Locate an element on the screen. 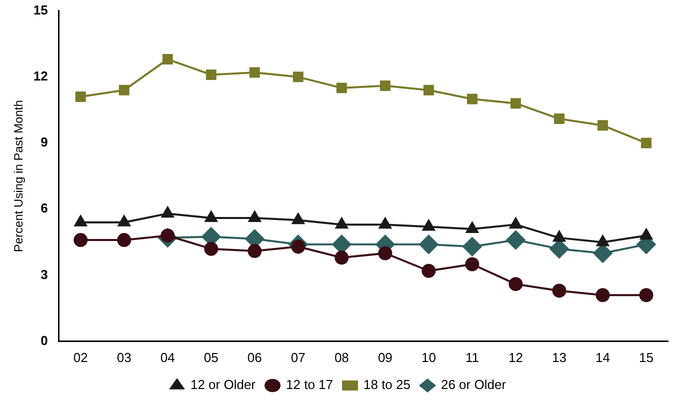 This screenshot has width=688, height=406. legend-label: 26 or Older is located at coordinates (473, 384).